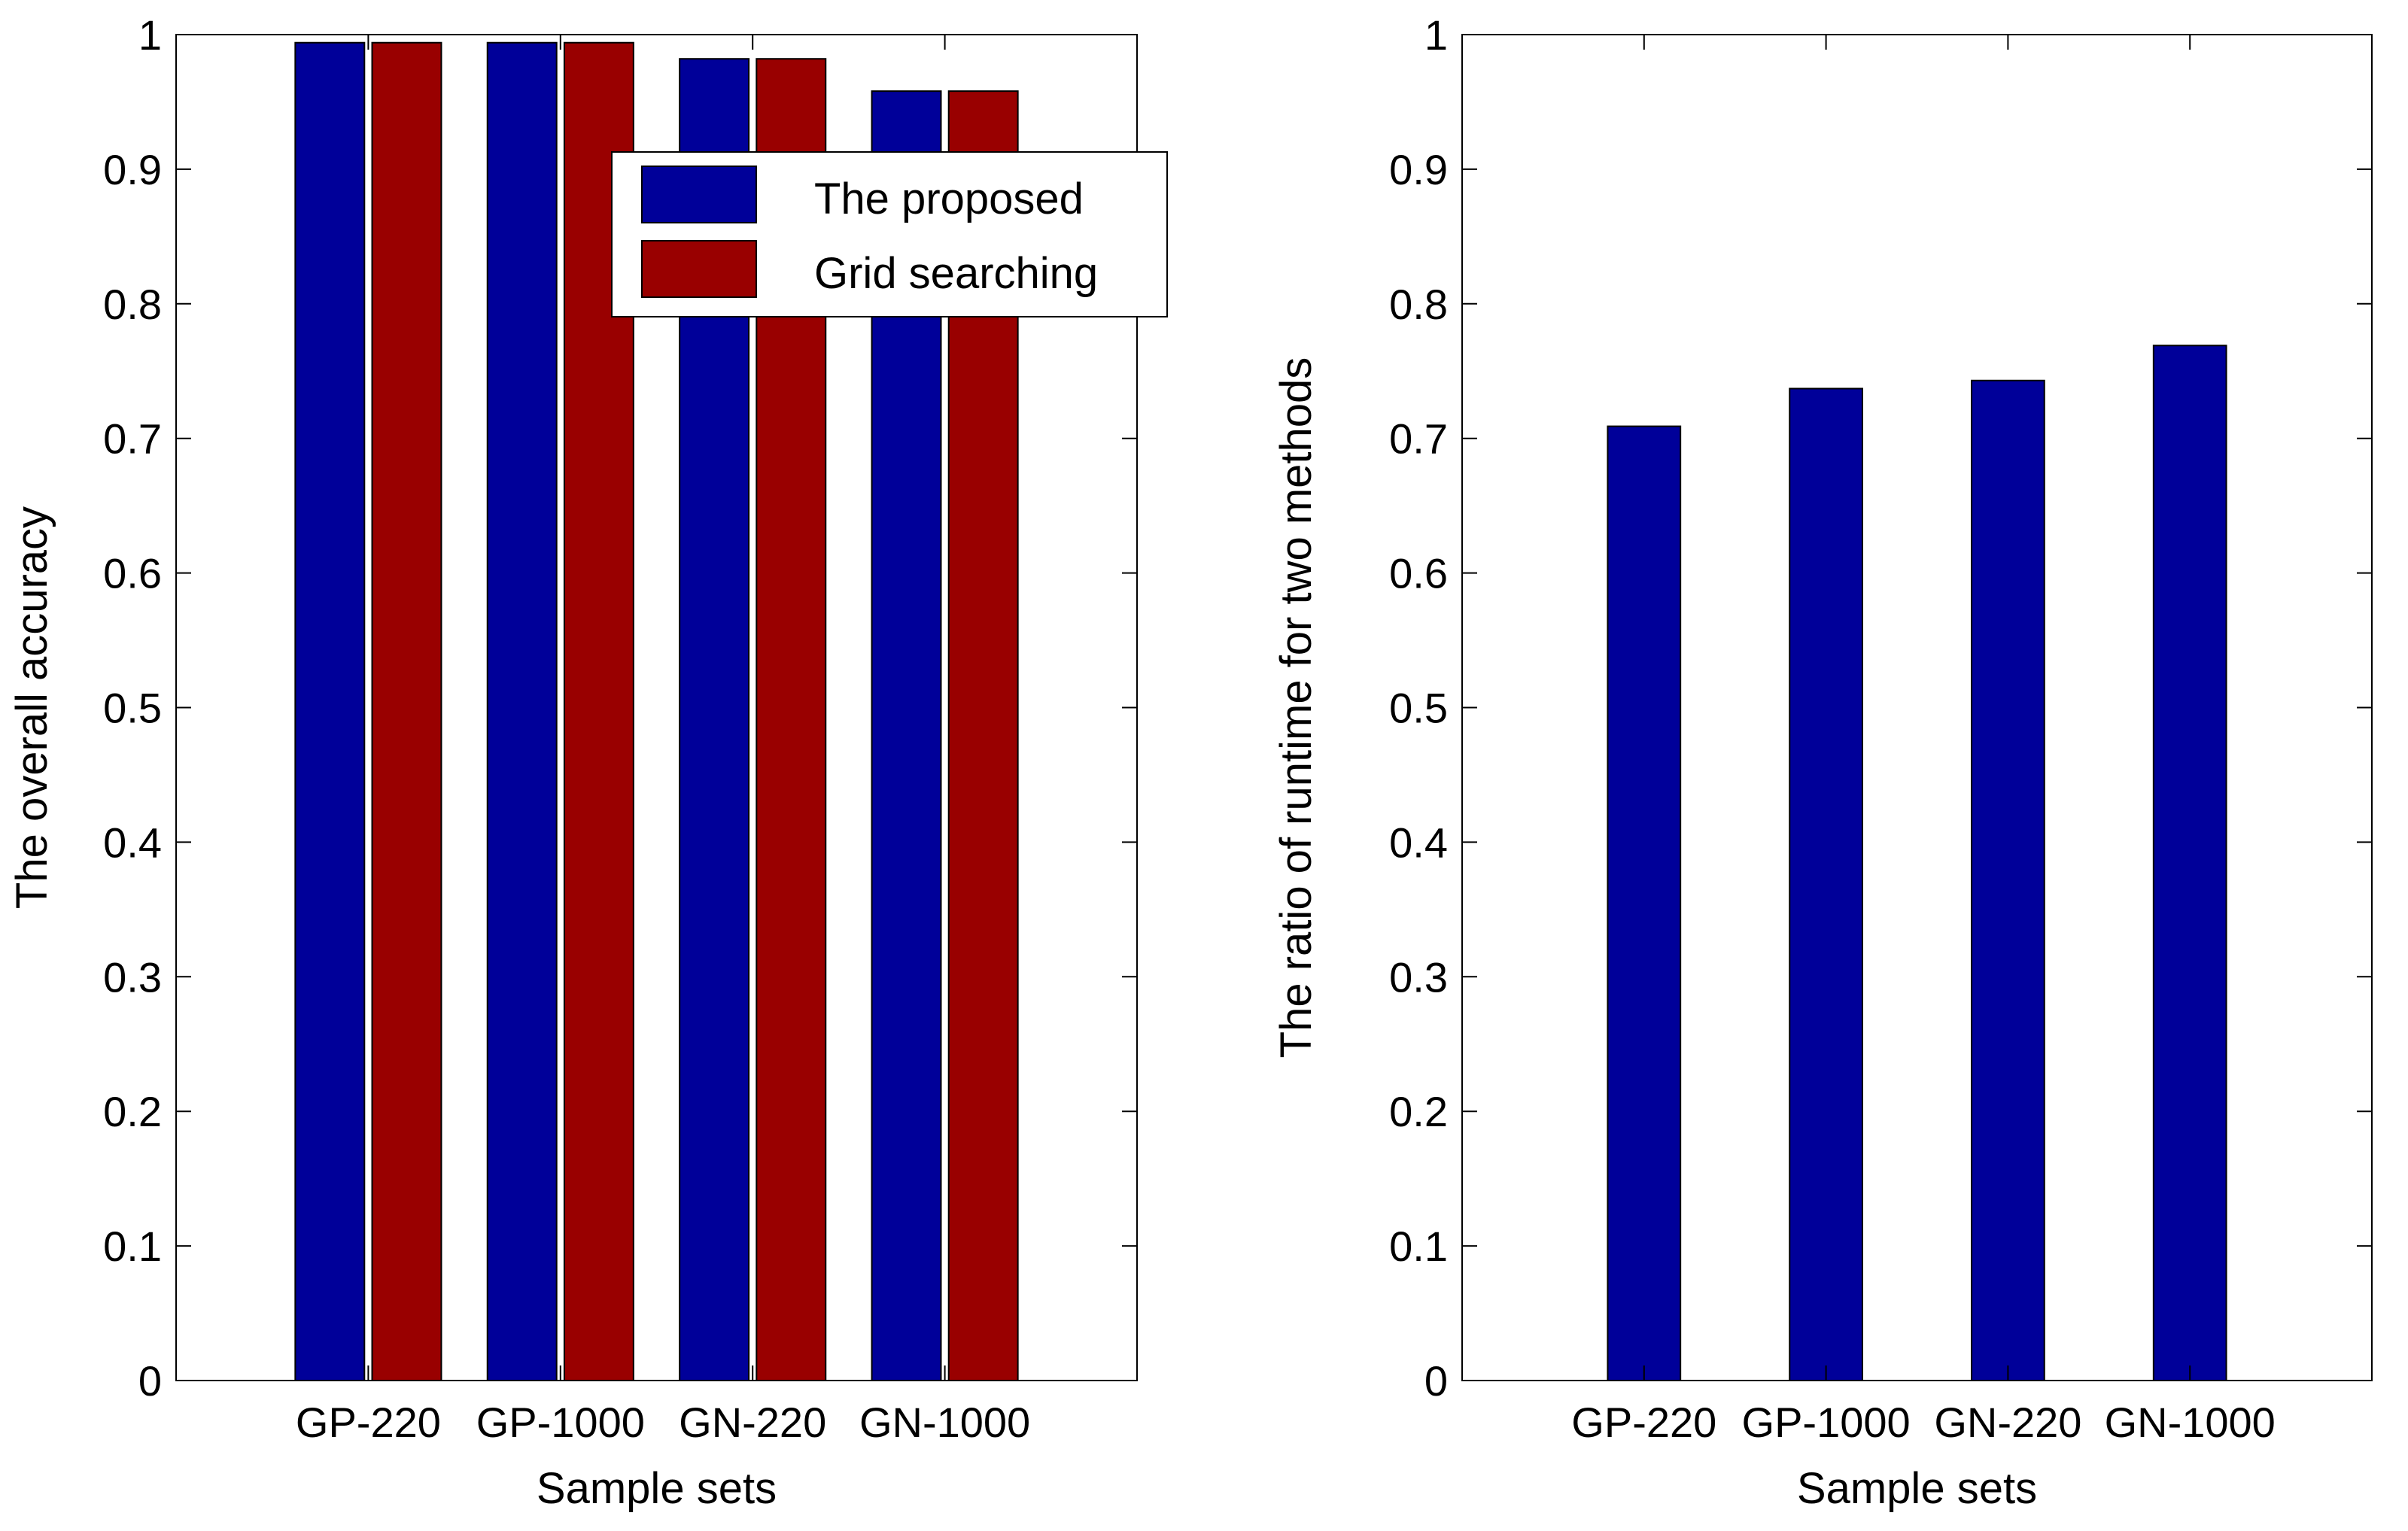 The width and height of the screenshot is (2408, 1531). Describe the element at coordinates (1917, 1488) in the screenshot. I see `runtime-ratio-x-axis-title: Sample sets` at that location.